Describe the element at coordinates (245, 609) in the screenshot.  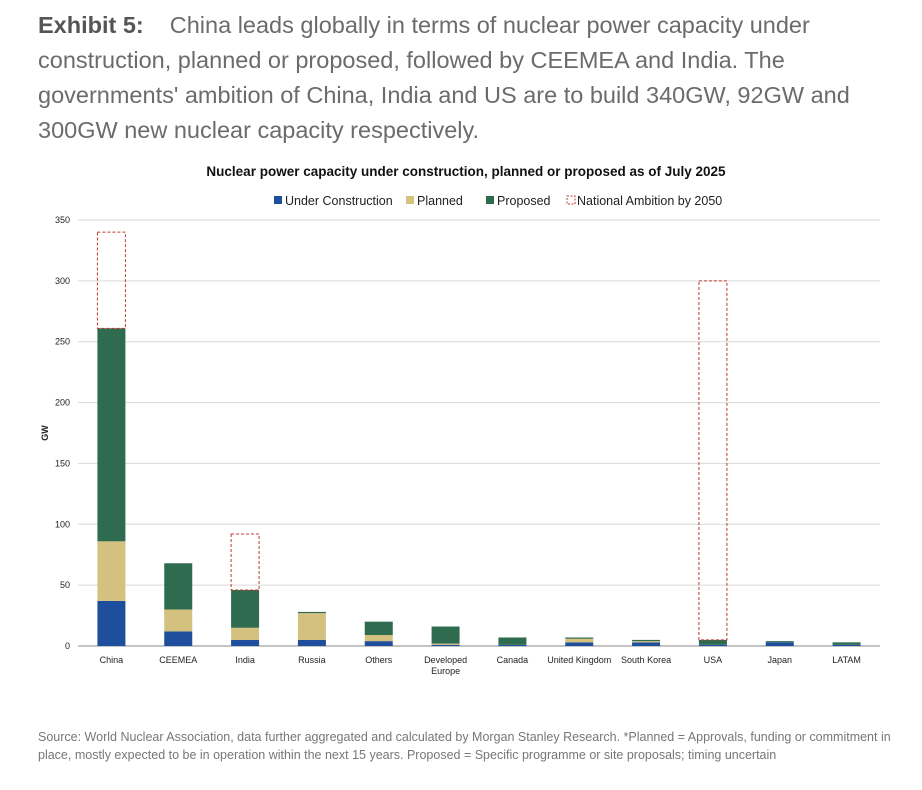
I see `bar-india-proposed` at that location.